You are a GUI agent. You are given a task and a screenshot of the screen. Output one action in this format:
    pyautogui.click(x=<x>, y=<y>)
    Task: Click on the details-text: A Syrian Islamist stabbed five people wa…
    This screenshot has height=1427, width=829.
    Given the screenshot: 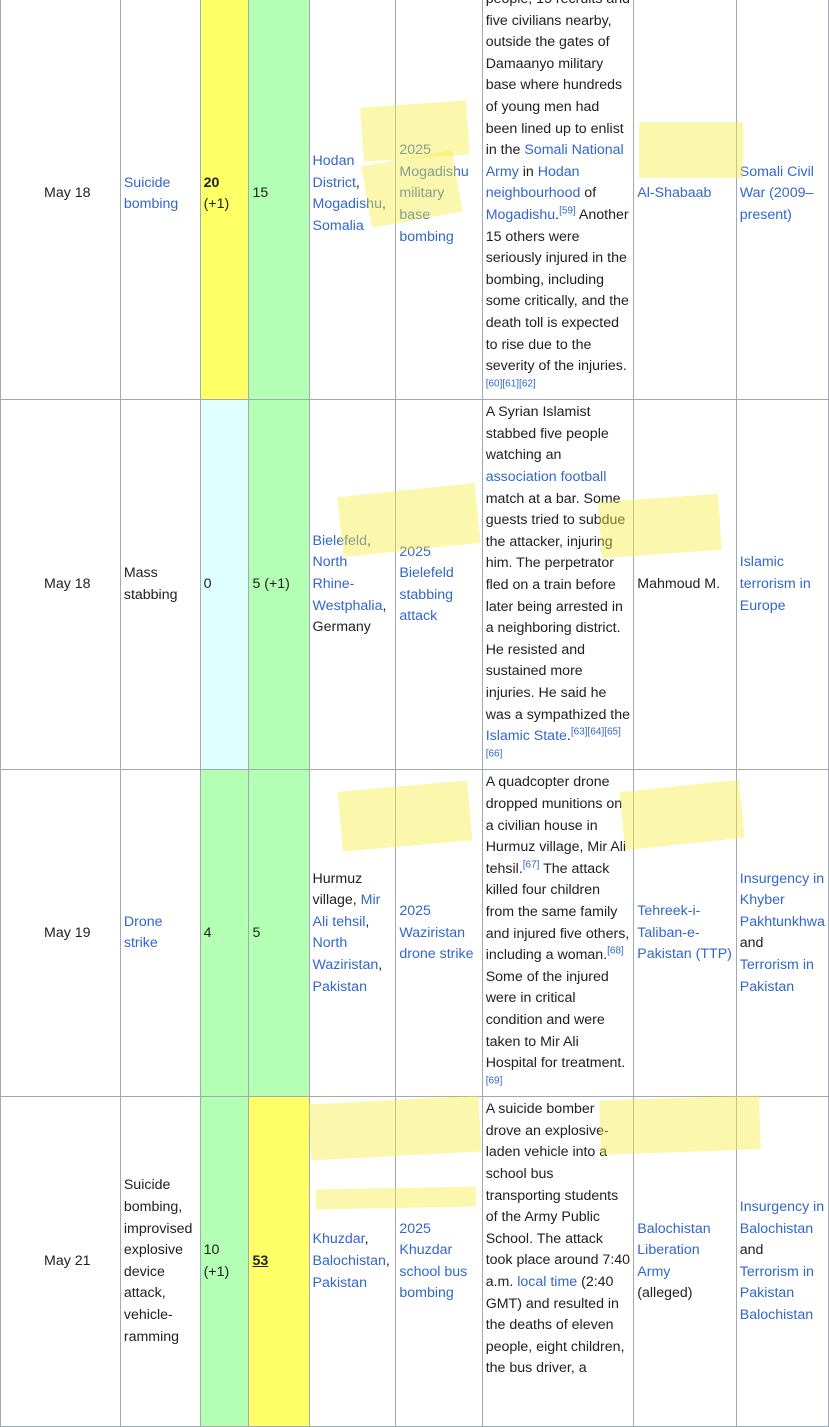 What is the action you would take?
    pyautogui.click(x=558, y=582)
    